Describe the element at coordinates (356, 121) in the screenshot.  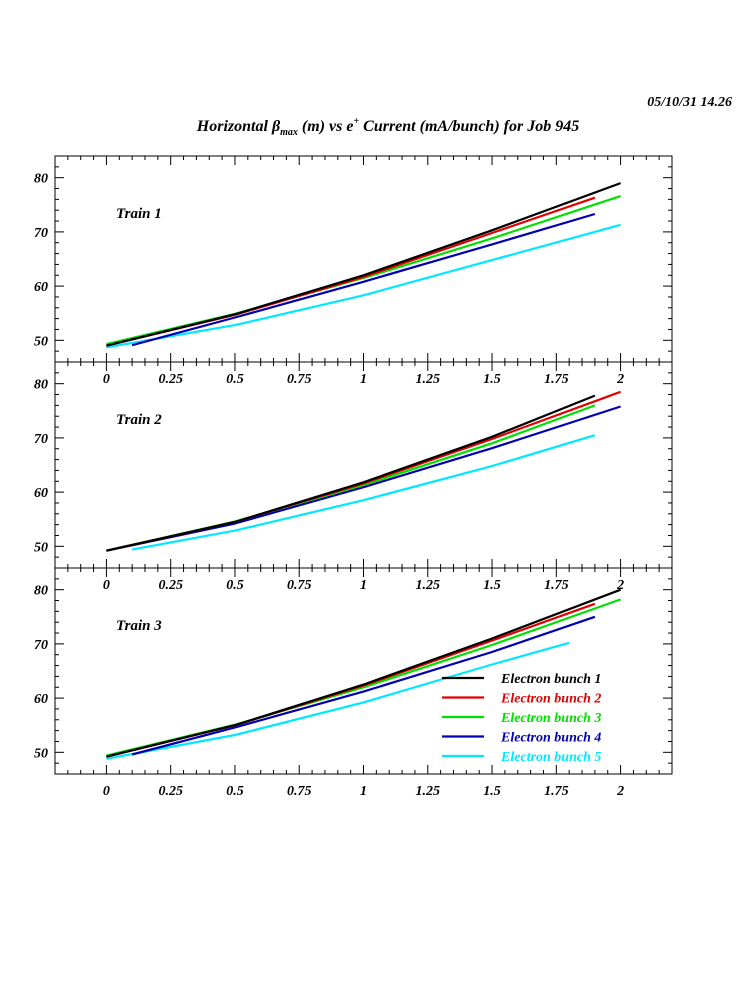
I see `title-sup: +` at that location.